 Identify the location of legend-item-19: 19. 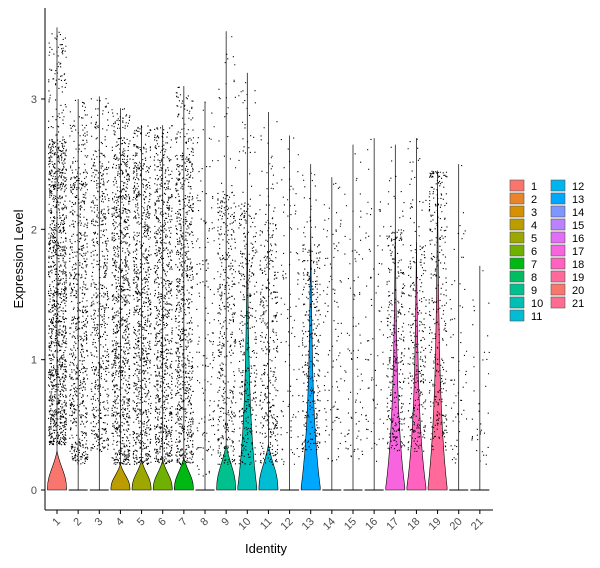
(567, 277).